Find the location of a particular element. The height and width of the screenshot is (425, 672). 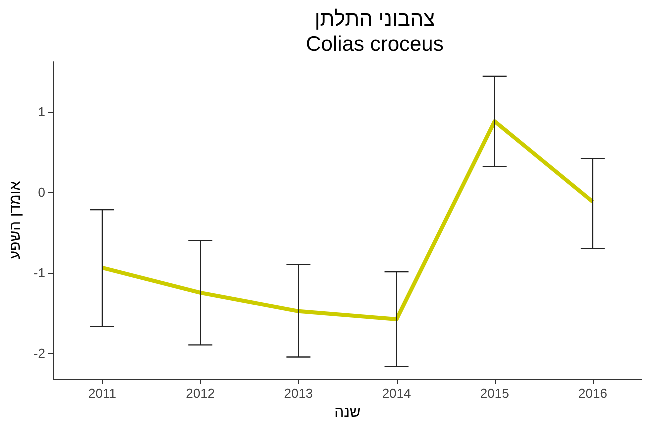

y-axis-title: אומדן השפע is located at coordinates (15, 220).